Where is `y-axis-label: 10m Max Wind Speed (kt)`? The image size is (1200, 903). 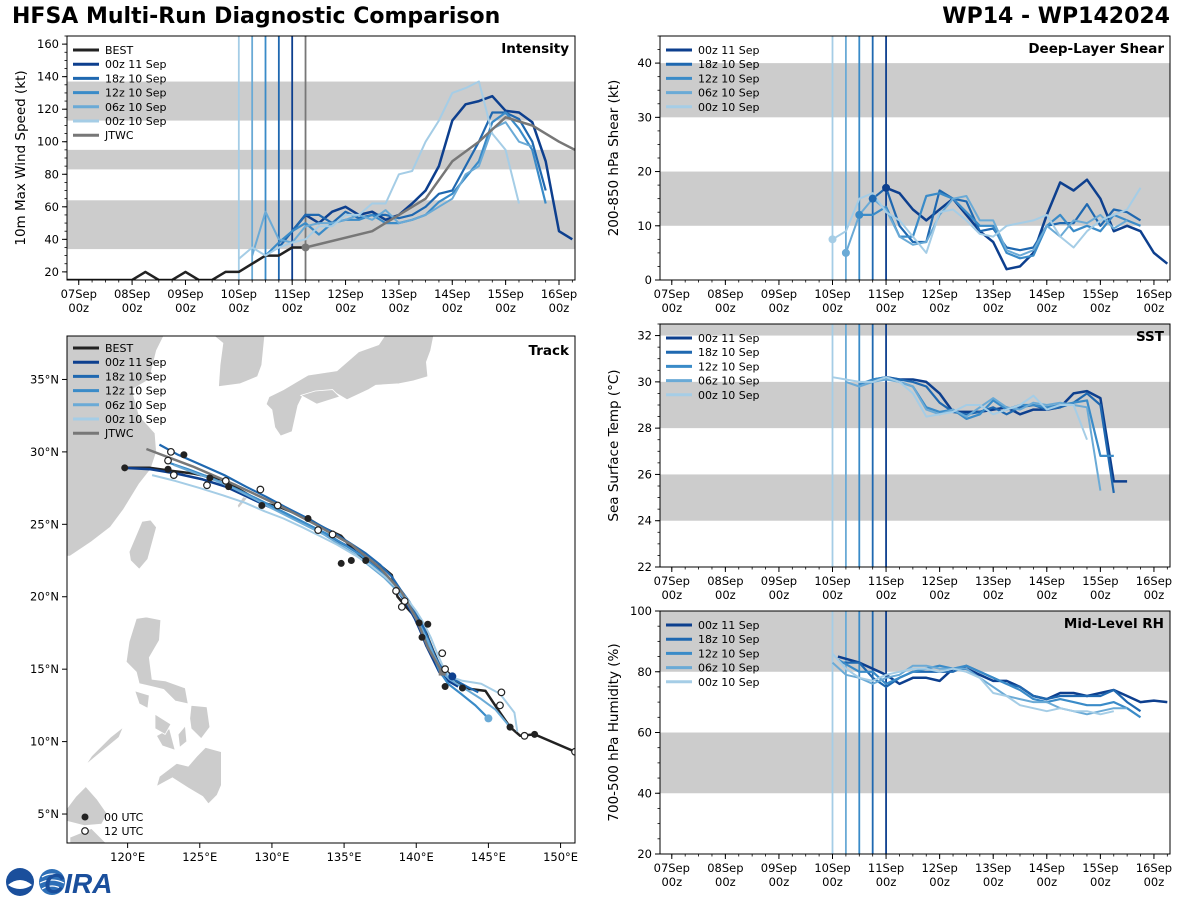 y-axis-label: 10m Max Wind Speed (kt) is located at coordinates (21, 157).